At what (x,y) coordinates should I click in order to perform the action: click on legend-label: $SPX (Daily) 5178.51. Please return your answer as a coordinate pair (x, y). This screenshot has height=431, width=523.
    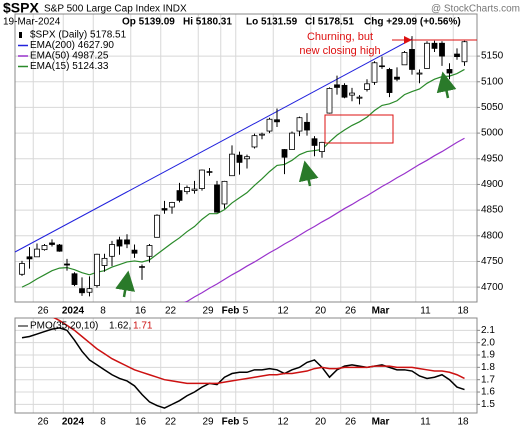
    Looking at the image, I should click on (78, 35).